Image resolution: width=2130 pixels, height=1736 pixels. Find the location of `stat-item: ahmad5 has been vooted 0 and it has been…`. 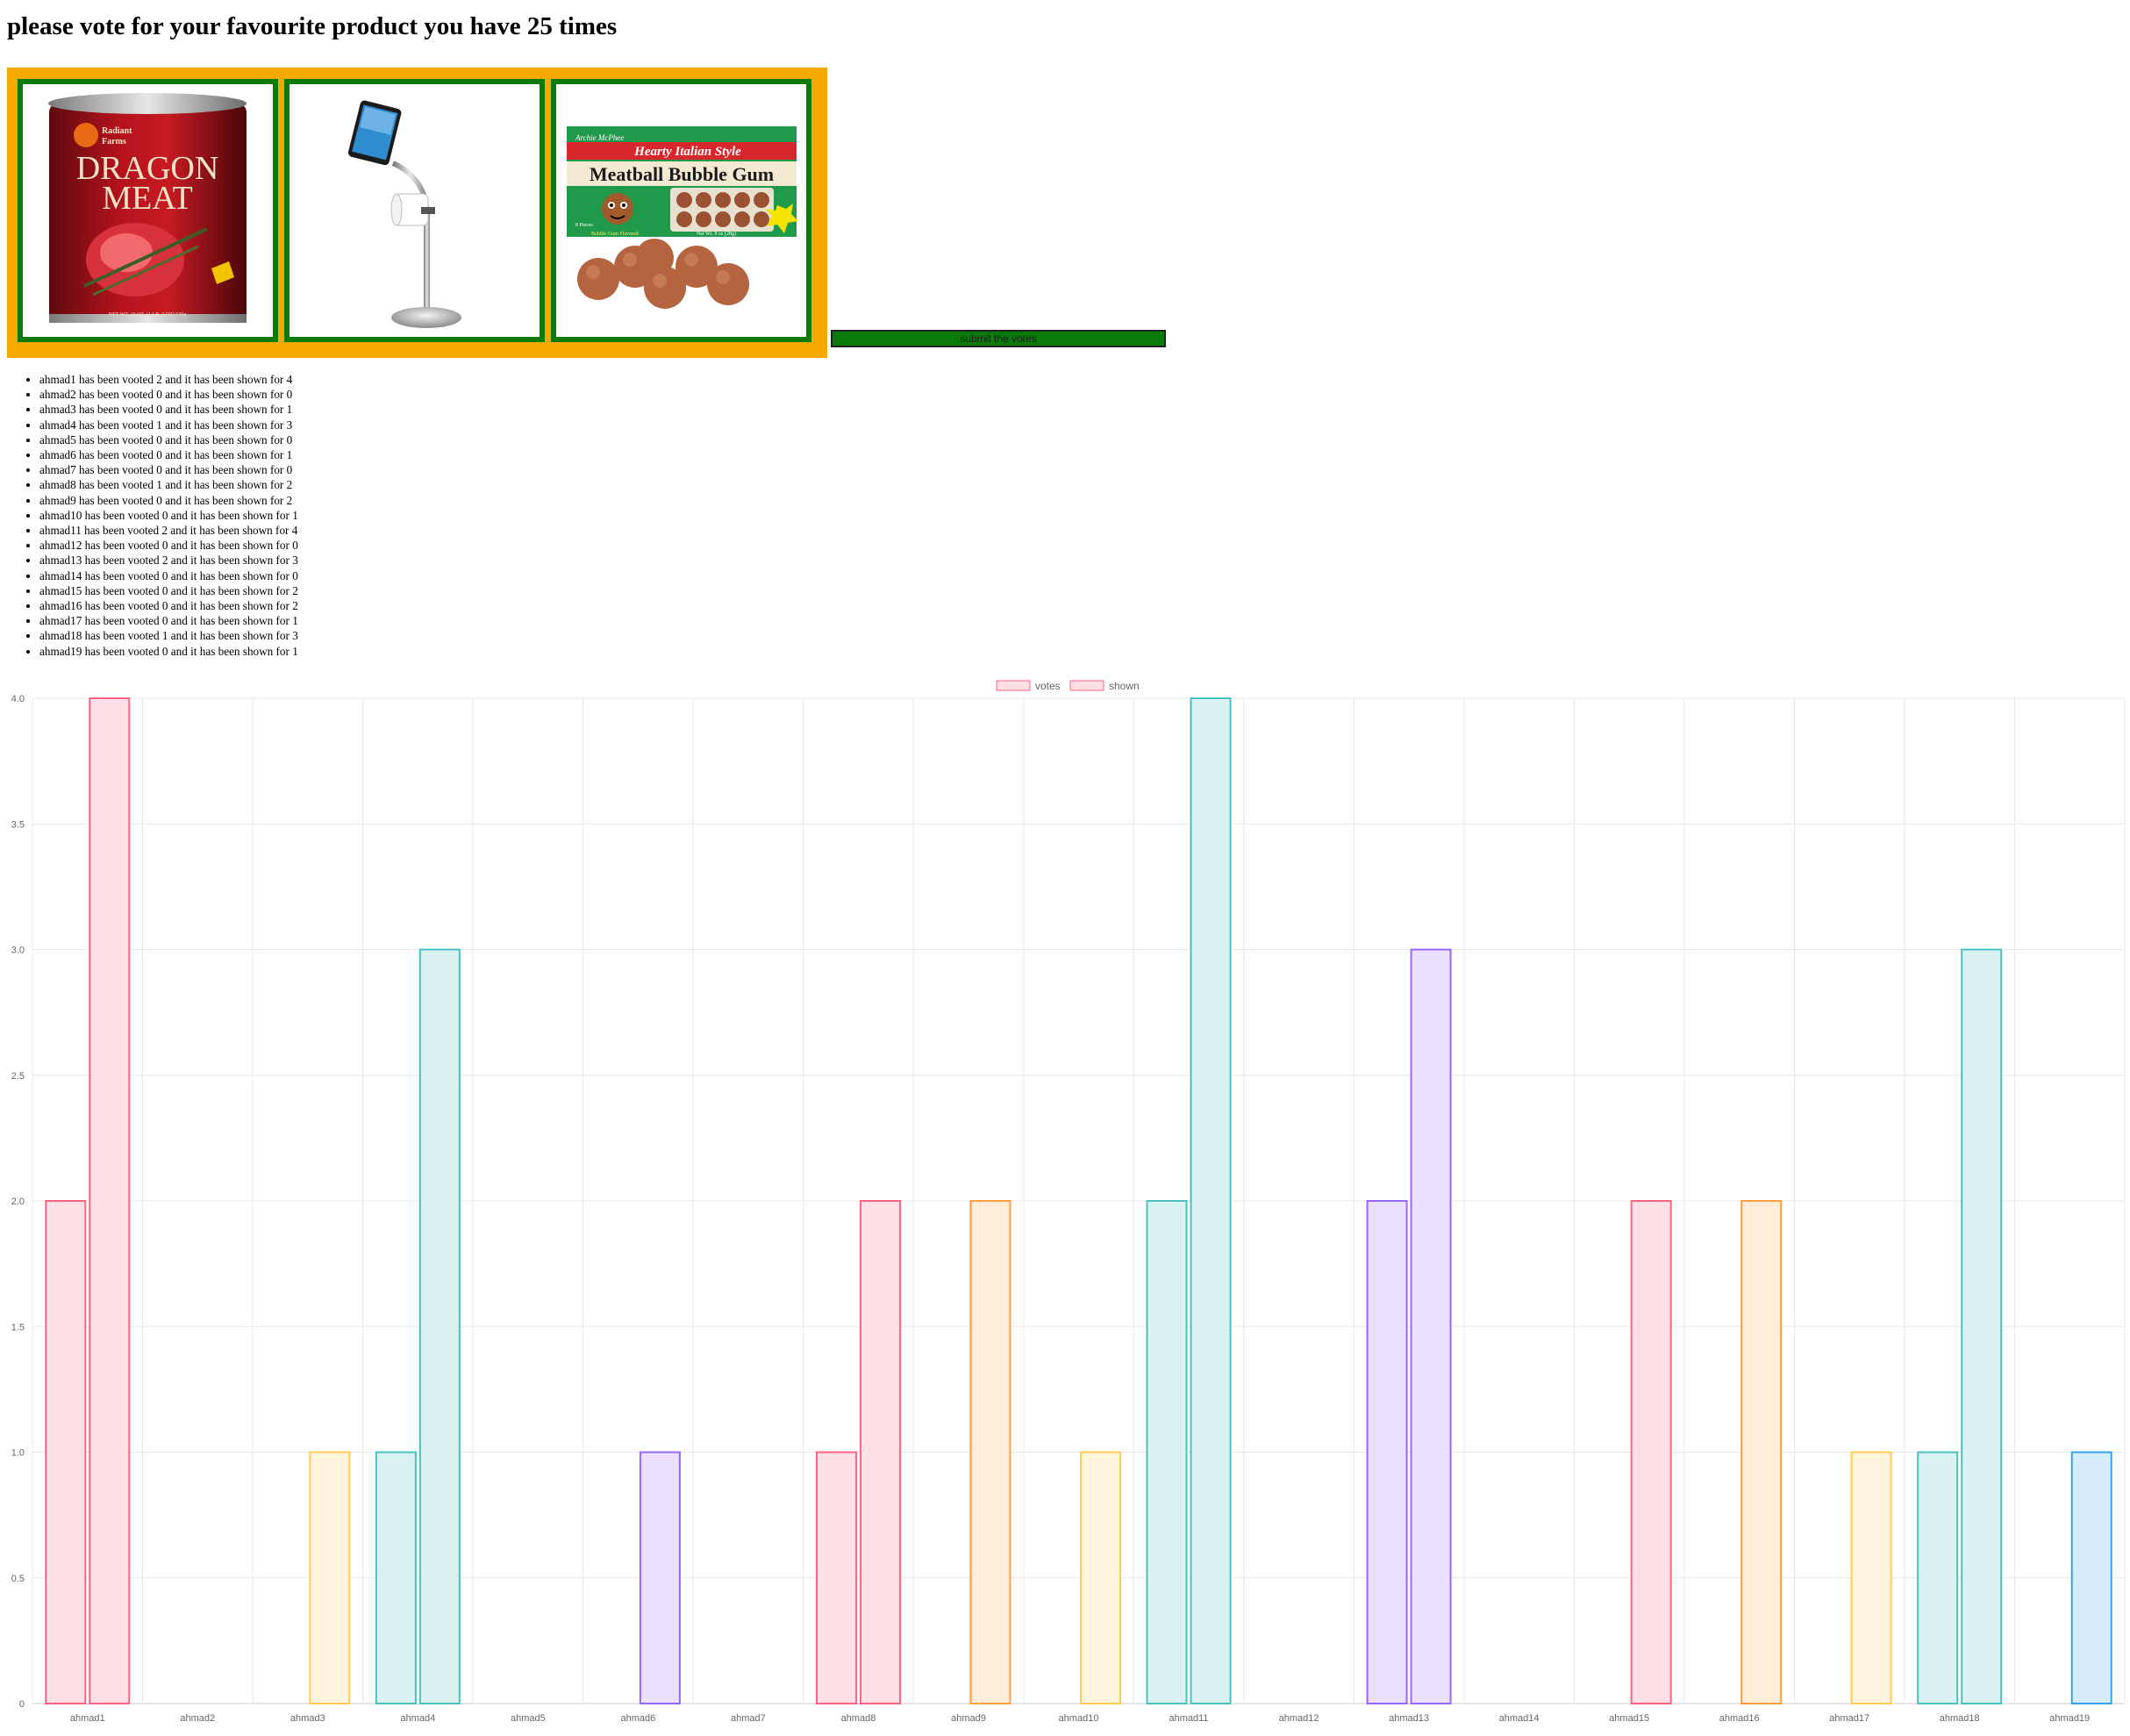

stat-item: ahmad5 has been vooted 0 and it has been… is located at coordinates (169, 439).